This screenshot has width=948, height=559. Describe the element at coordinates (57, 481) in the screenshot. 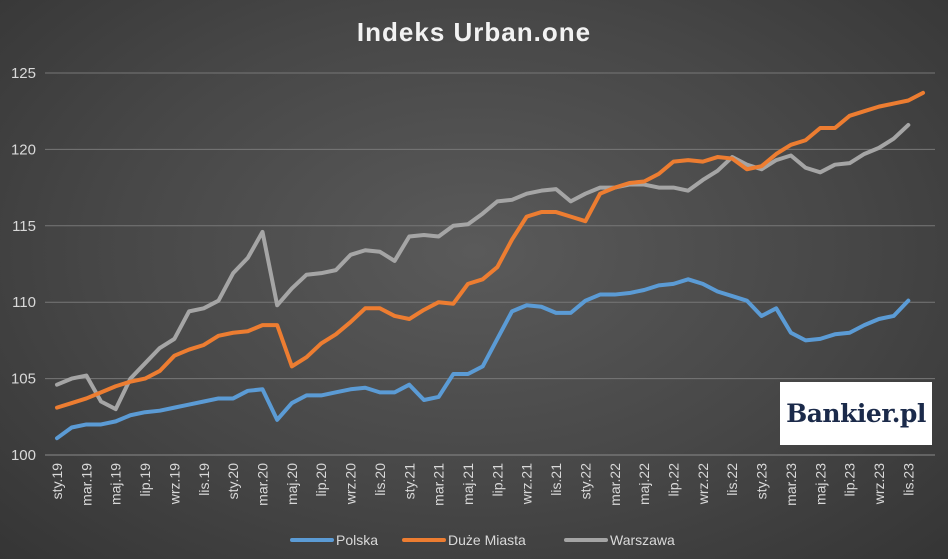

I see `x-tick-label: sty.19` at that location.